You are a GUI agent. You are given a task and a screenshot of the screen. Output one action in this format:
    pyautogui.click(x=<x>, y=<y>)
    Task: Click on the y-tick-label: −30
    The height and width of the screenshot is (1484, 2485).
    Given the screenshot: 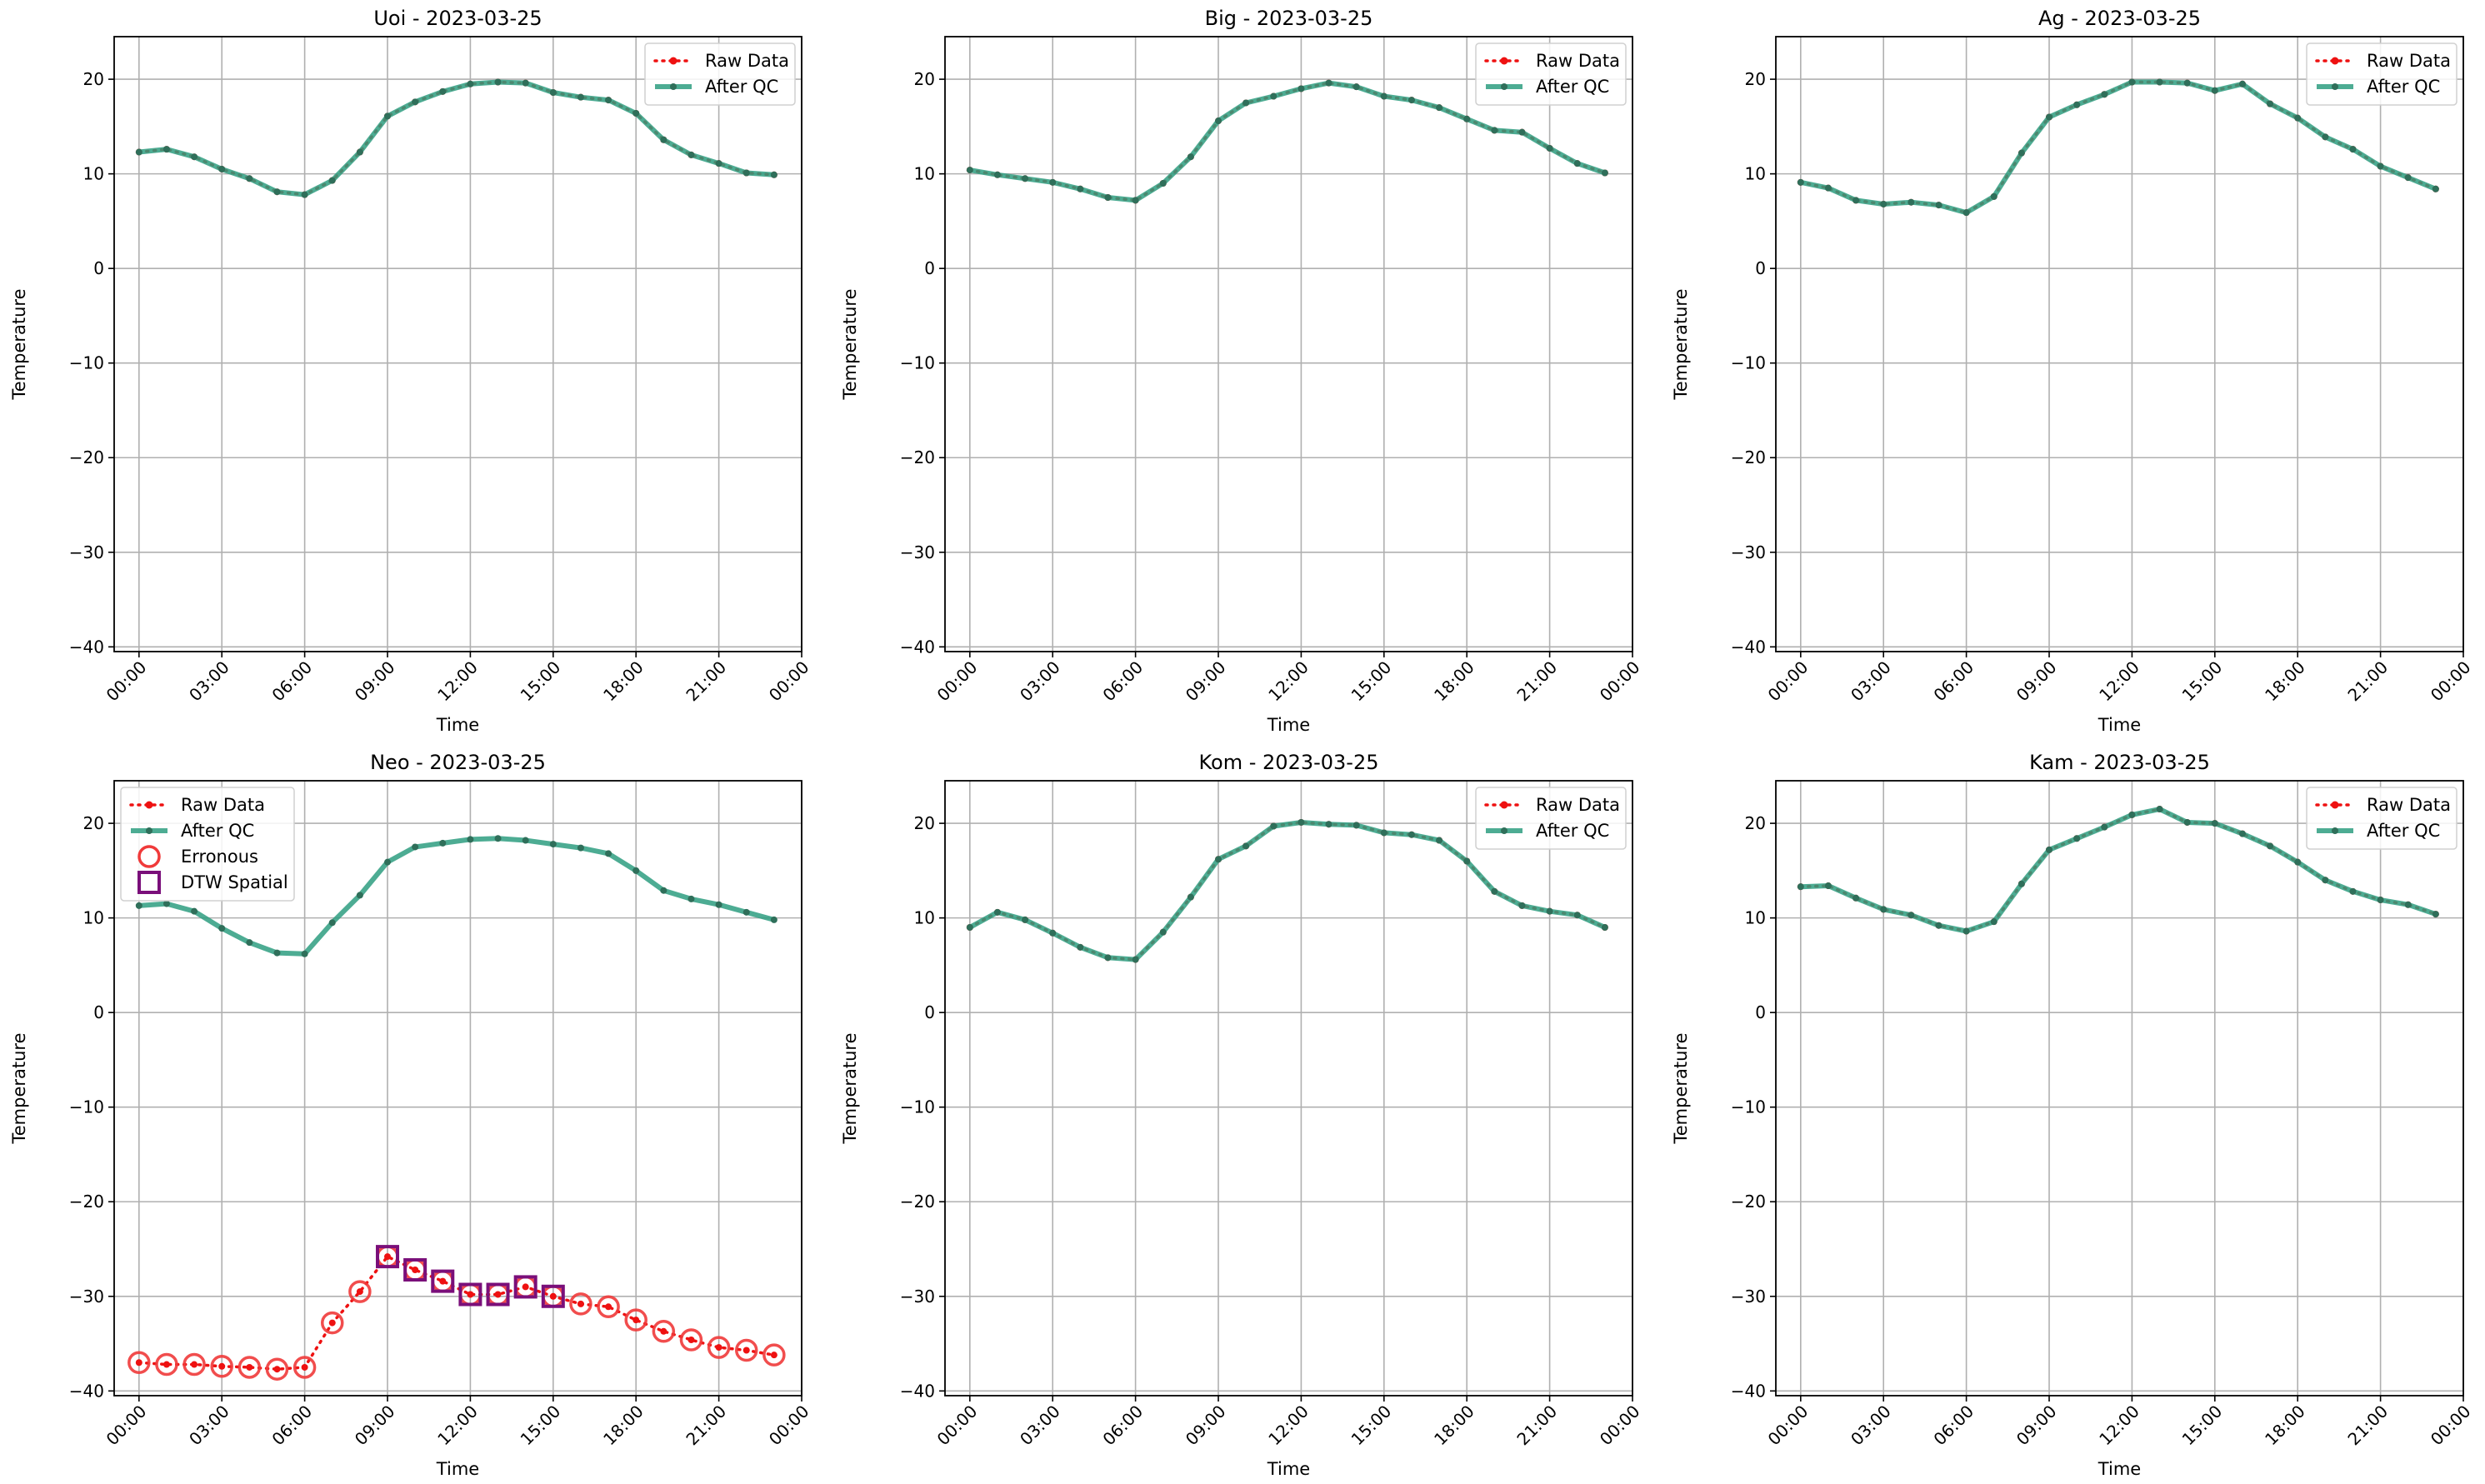 What is the action you would take?
    pyautogui.click(x=86, y=552)
    